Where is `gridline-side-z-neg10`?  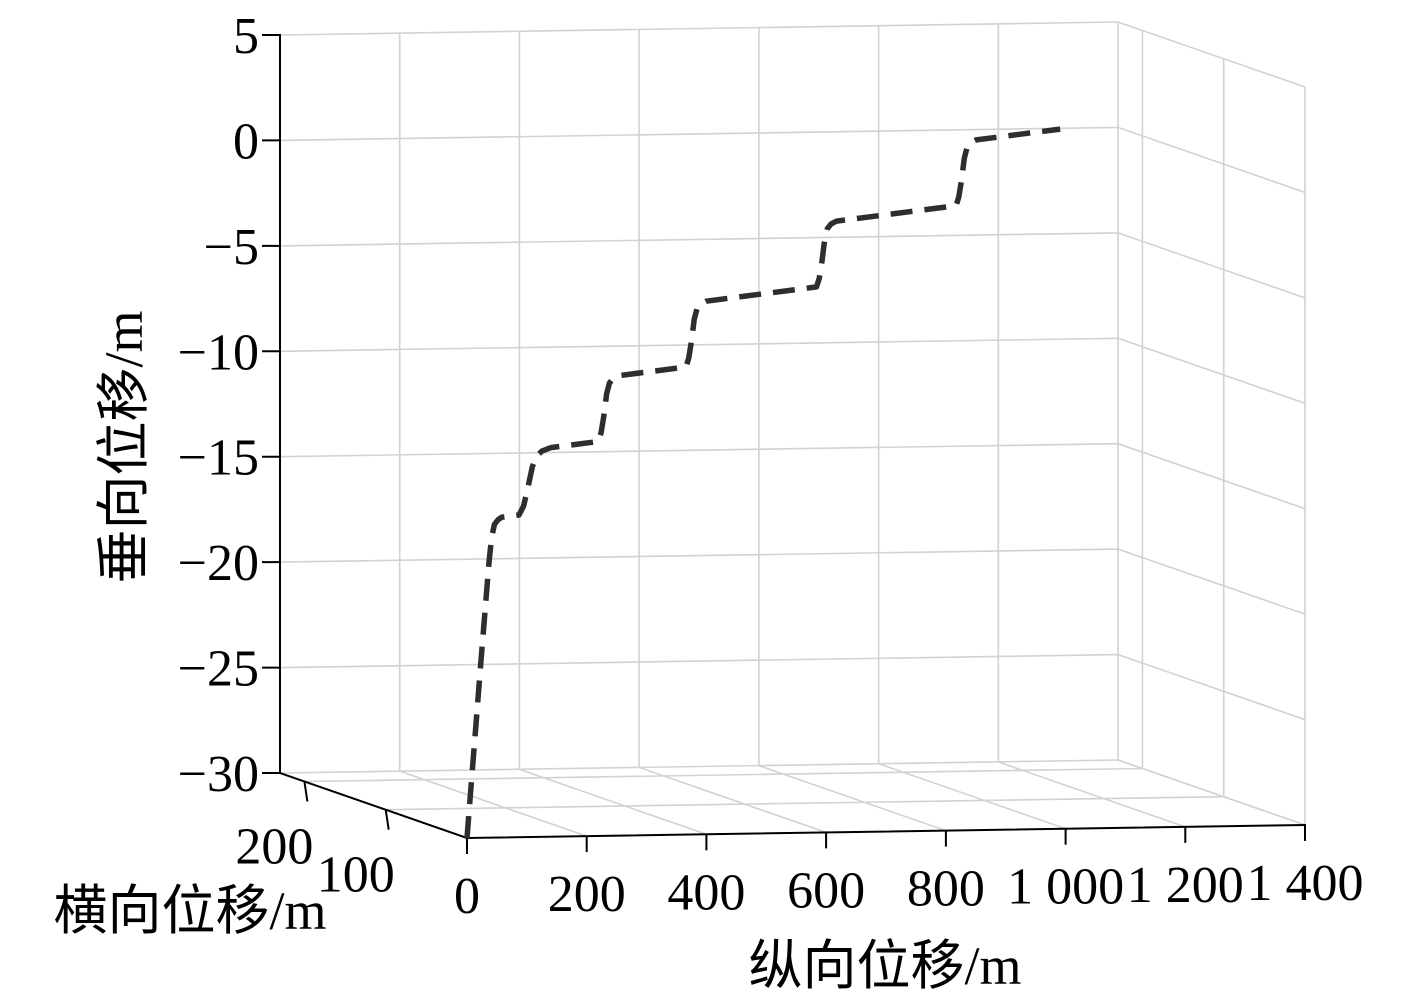 gridline-side-z-neg10 is located at coordinates (1211, 371).